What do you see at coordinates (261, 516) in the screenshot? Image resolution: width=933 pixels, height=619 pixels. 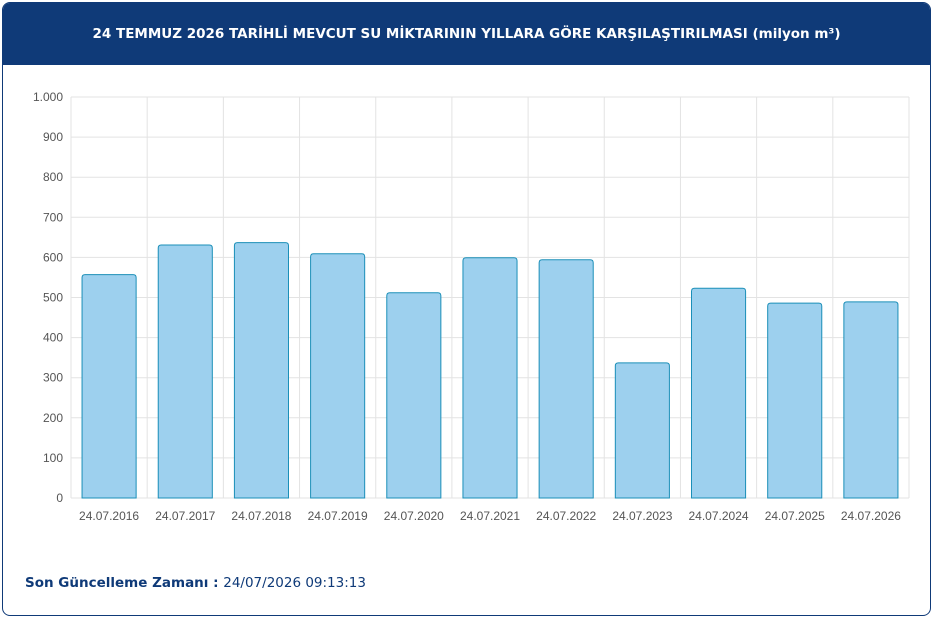 I see `x-tick-label: 24.07.2018` at bounding box center [261, 516].